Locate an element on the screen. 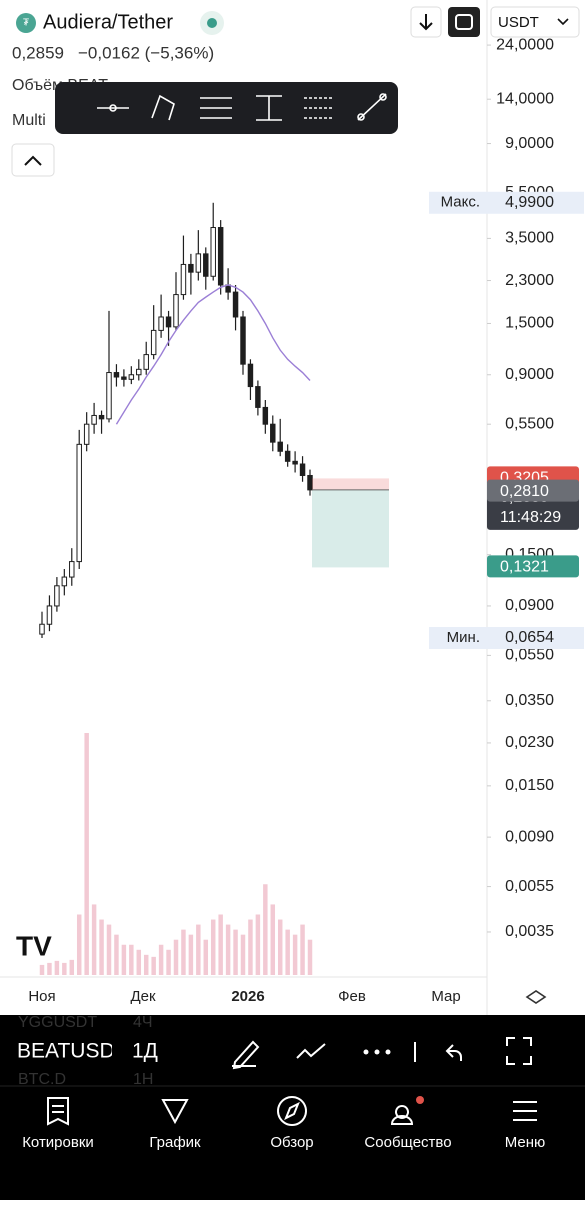  compare-icon is located at coordinates (464, 22).